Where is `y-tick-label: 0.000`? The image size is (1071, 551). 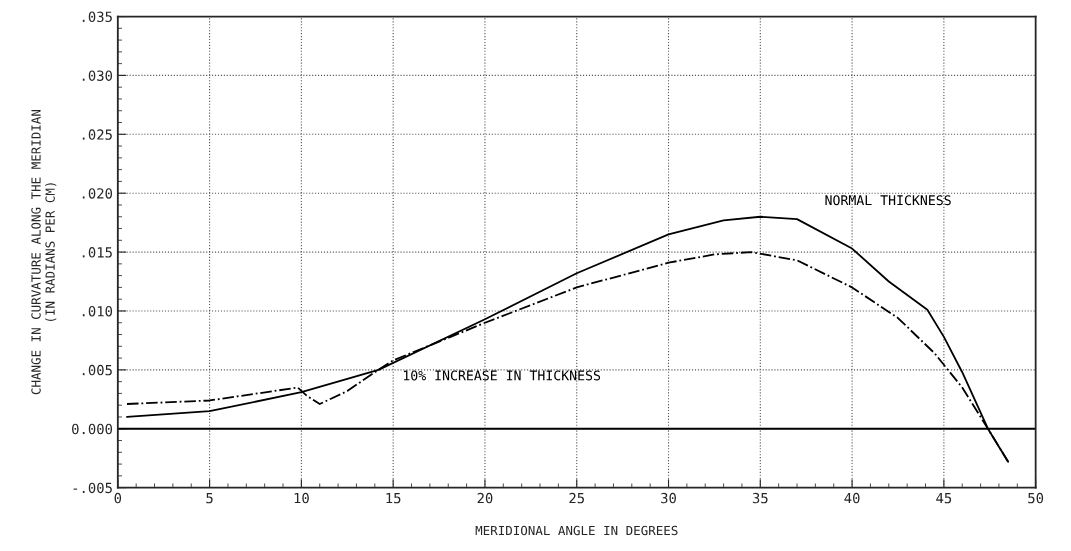 y-tick-label: 0.000 is located at coordinates (92, 429).